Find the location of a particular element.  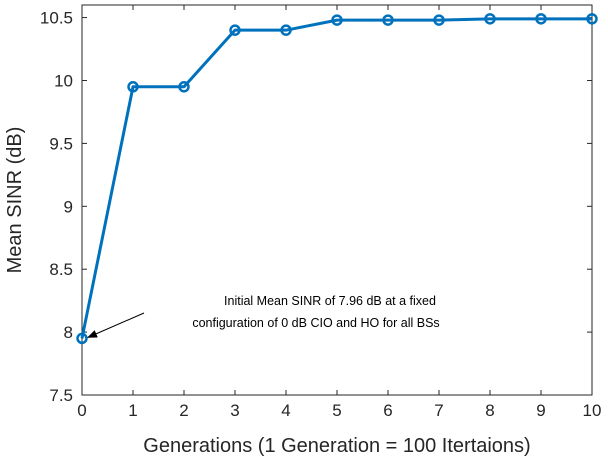

x-tick-label: 8 is located at coordinates (489, 410).